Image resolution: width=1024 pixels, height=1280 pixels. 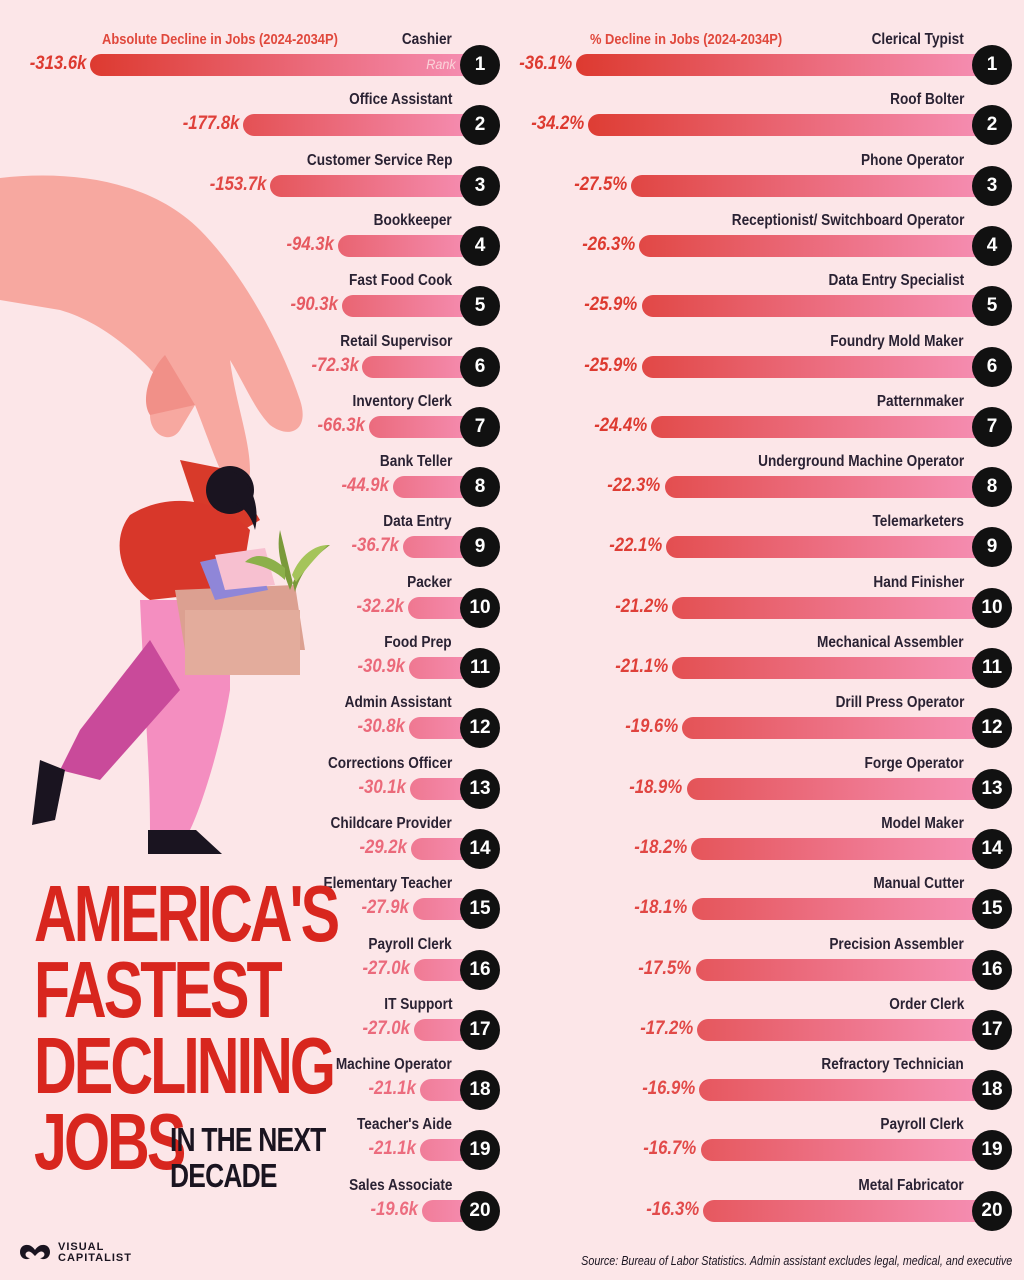 What do you see at coordinates (480, 728) in the screenshot?
I see `absolute-rank-badge: 12` at bounding box center [480, 728].